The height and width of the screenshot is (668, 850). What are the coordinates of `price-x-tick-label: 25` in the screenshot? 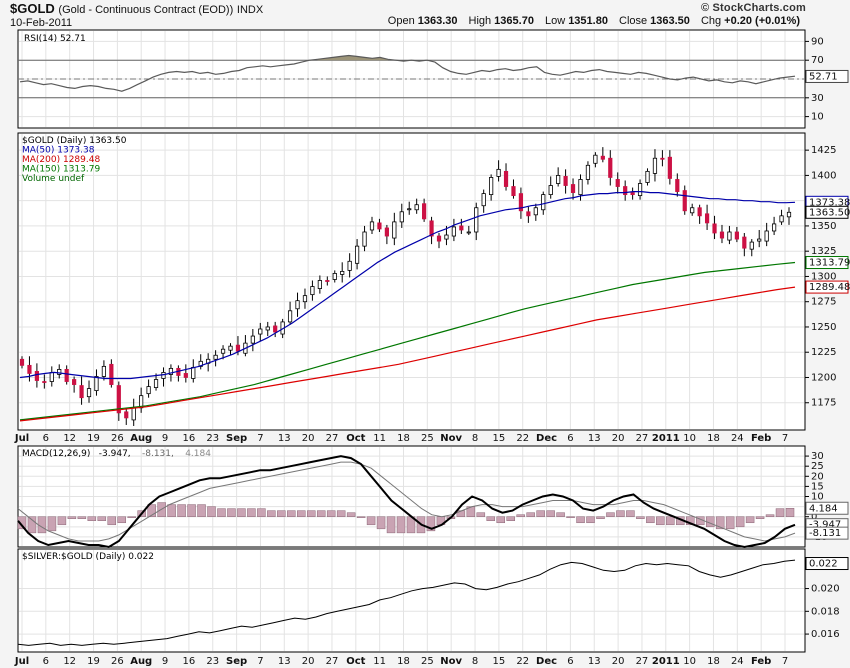 It's located at (427, 438).